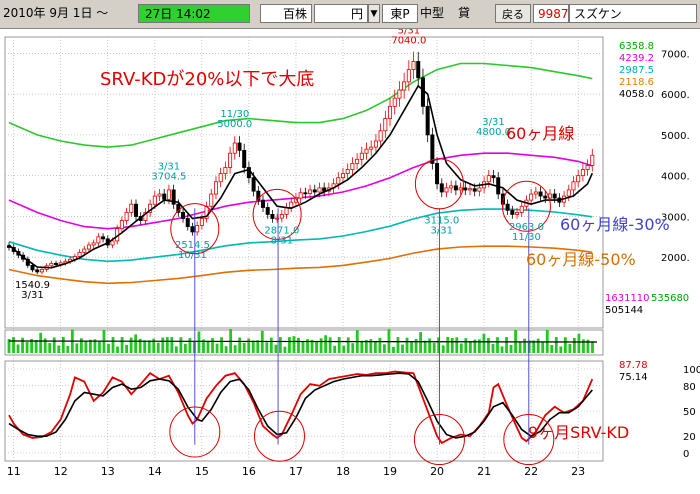 The image size is (700, 494). I want to click on currency-dropdown-icon: ▼, so click(374, 13).